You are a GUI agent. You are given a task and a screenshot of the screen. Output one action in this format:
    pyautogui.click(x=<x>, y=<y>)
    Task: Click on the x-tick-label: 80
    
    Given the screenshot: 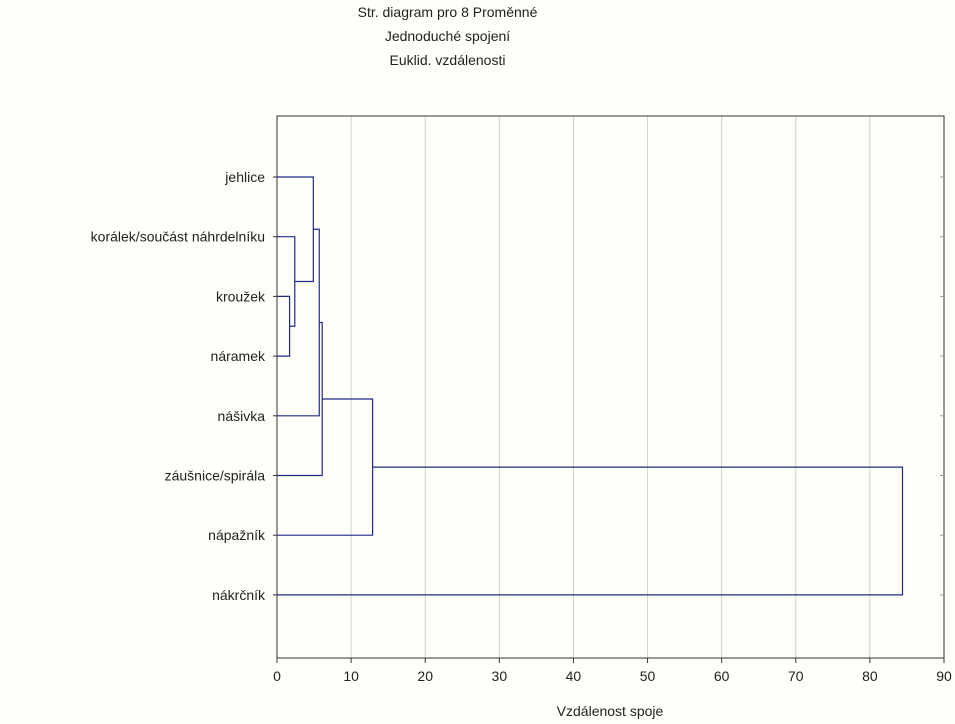 What is the action you would take?
    pyautogui.click(x=870, y=676)
    